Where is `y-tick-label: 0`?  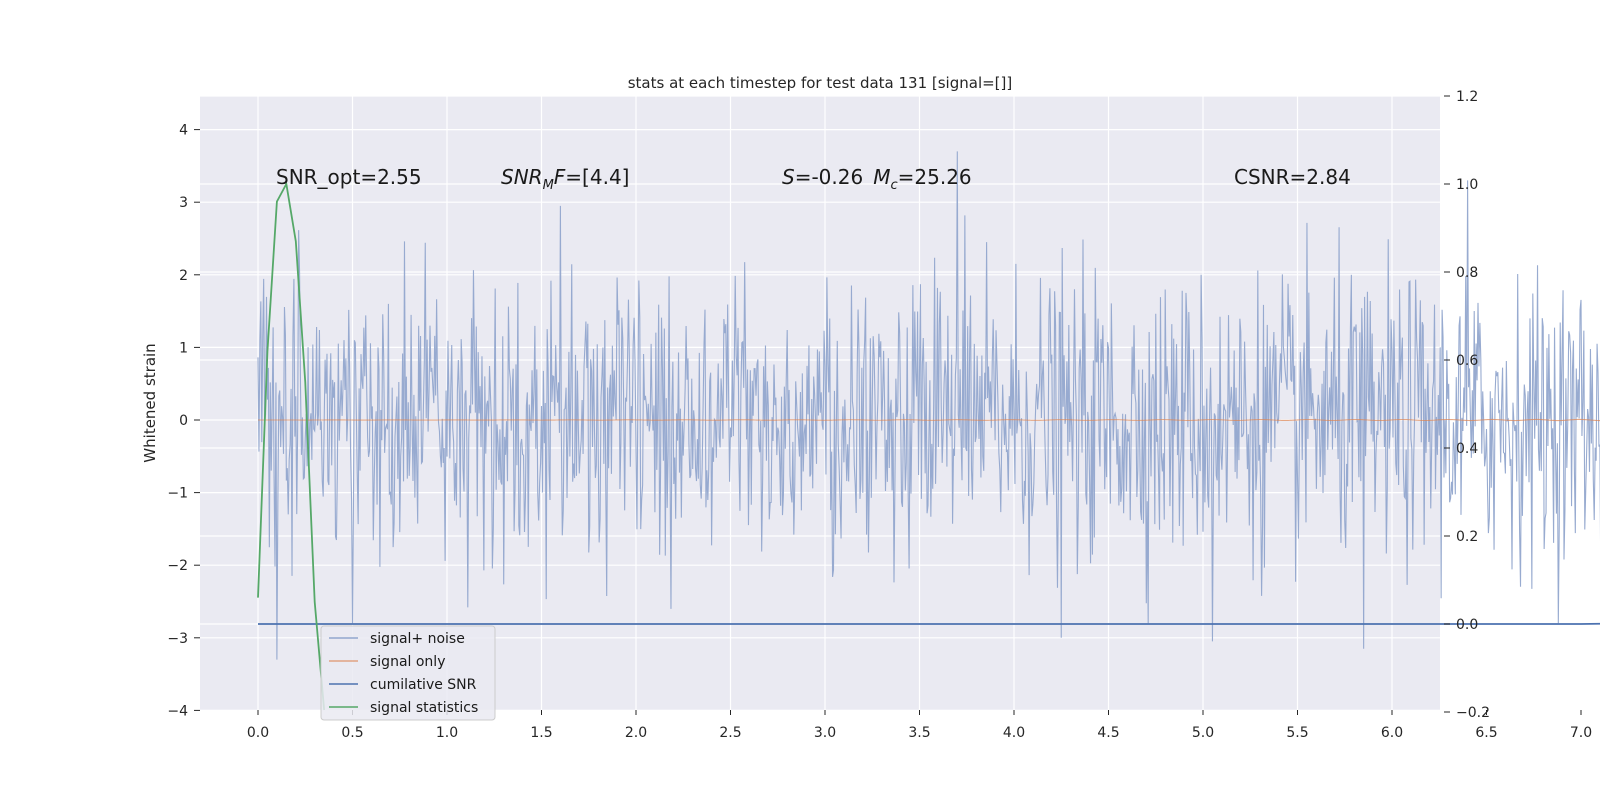
y-tick-label: 0 is located at coordinates (183, 421).